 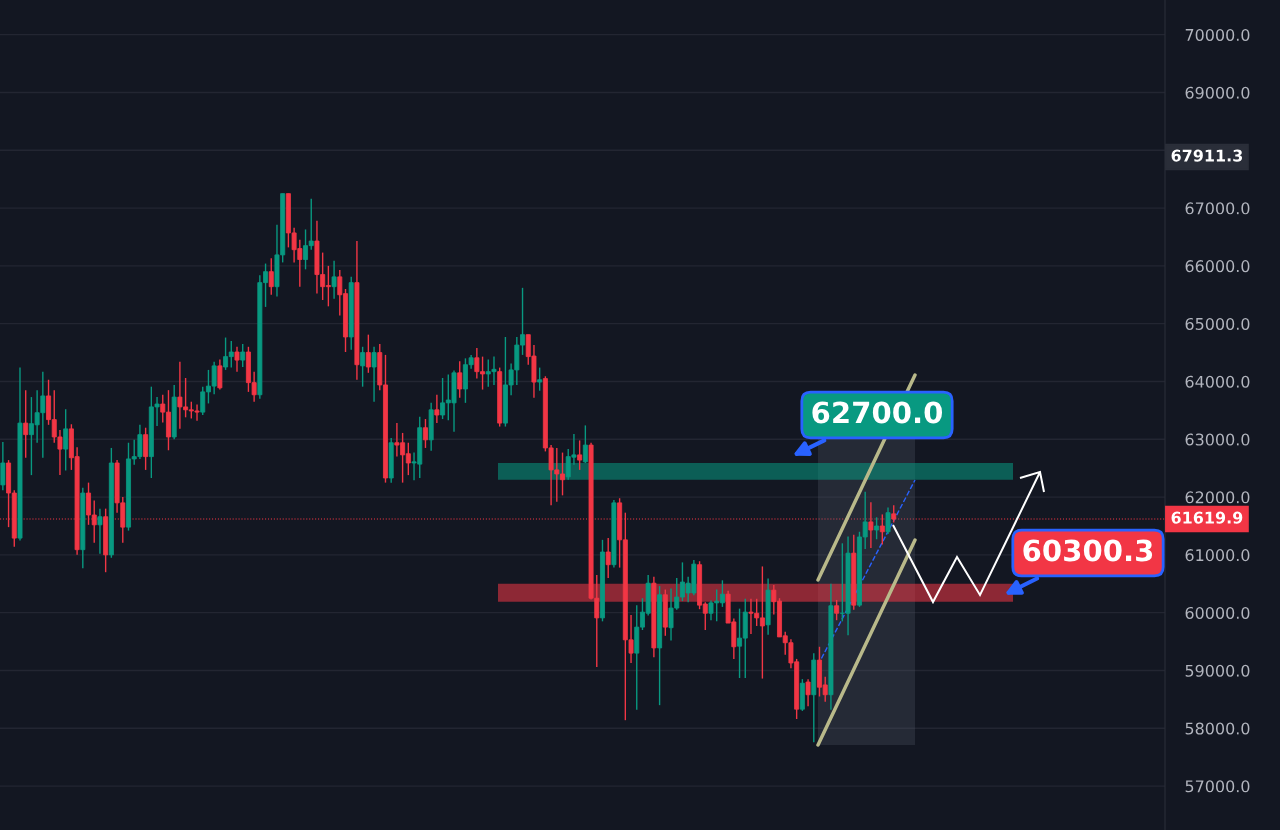 What do you see at coordinates (1217, 323) in the screenshot?
I see `y-tick-label: 65000.0` at bounding box center [1217, 323].